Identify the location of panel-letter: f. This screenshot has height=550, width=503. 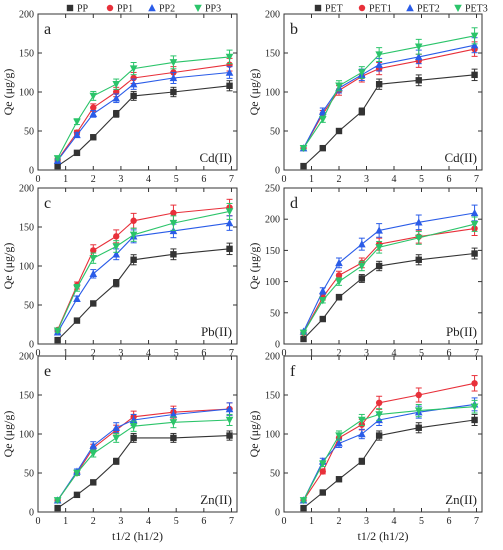
(293, 371).